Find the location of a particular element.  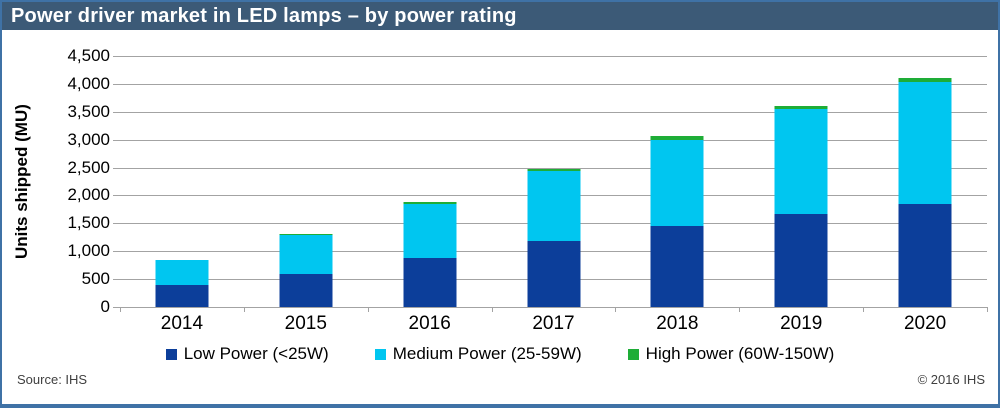

bar-2020 is located at coordinates (925, 192).